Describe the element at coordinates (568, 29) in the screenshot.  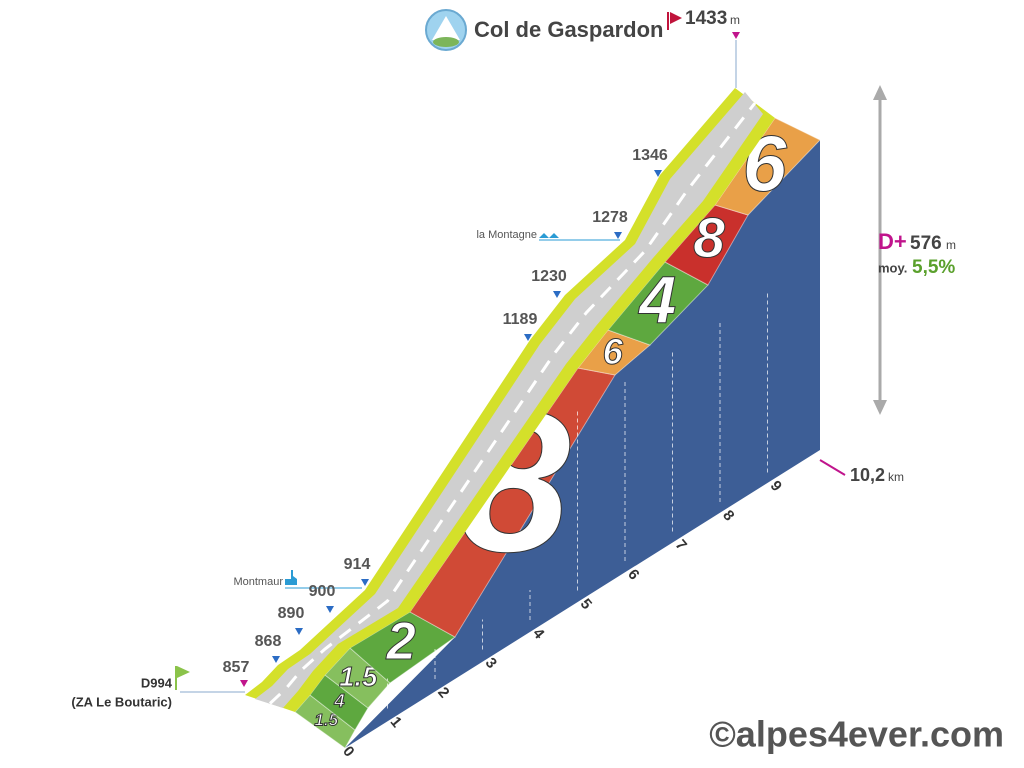
I see `summit-name: Col de Gaspardon` at that location.